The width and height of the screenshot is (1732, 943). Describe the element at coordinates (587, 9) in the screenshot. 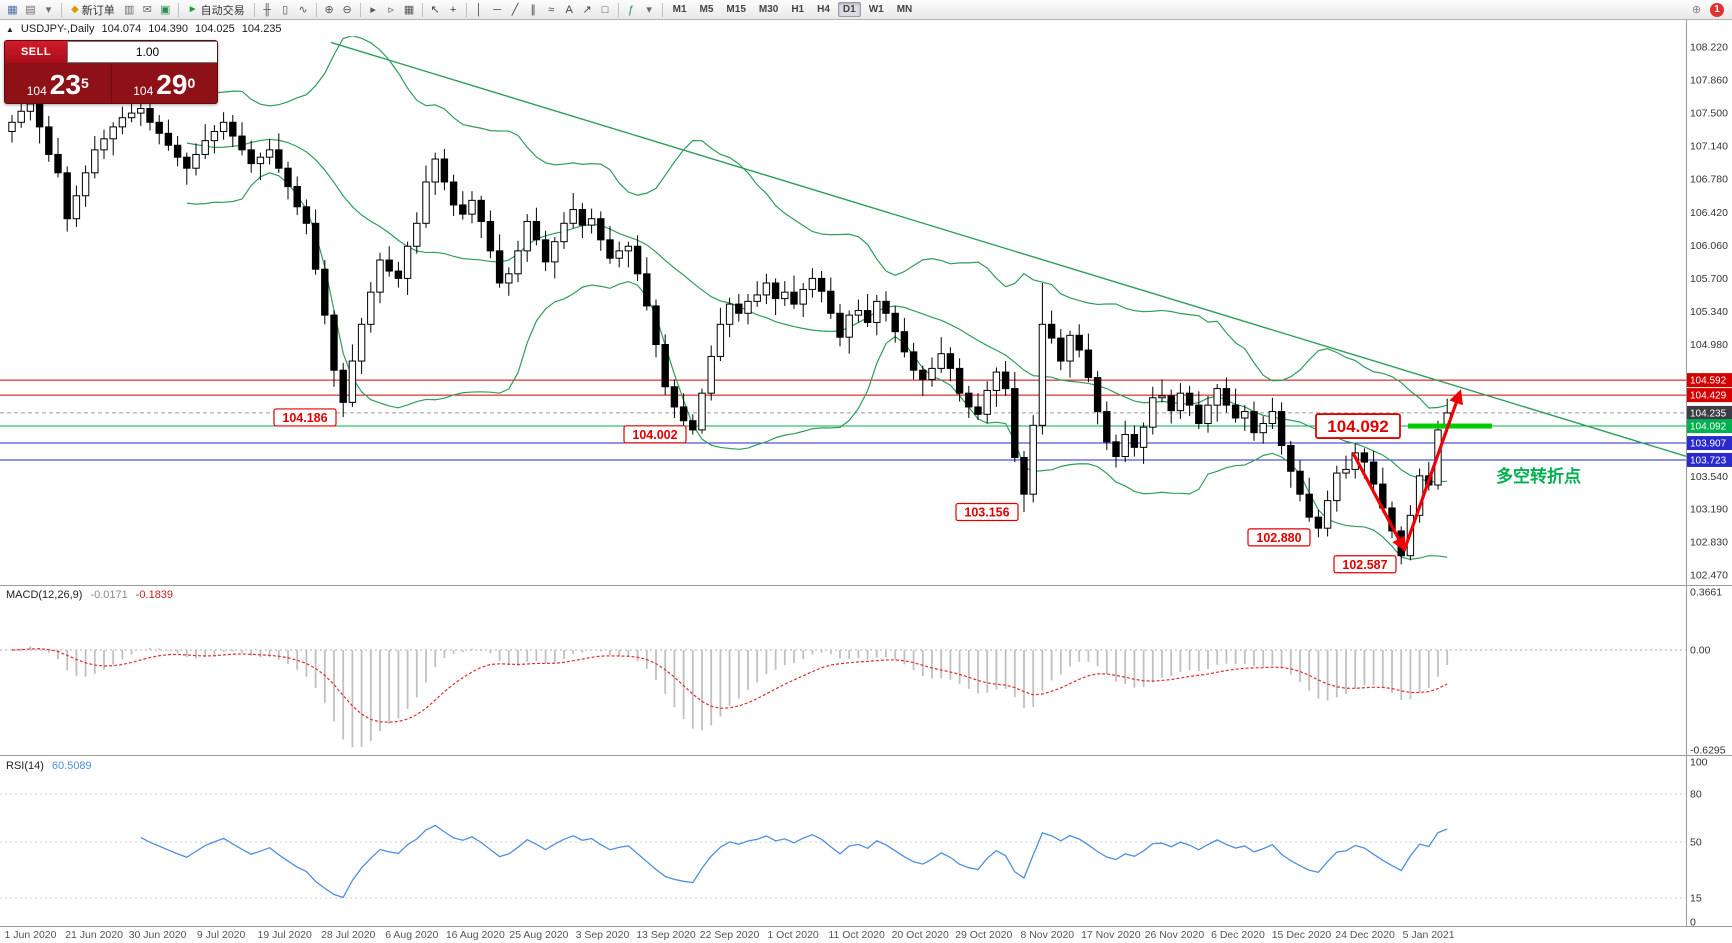

I see `arrows-icon: ↗` at that location.